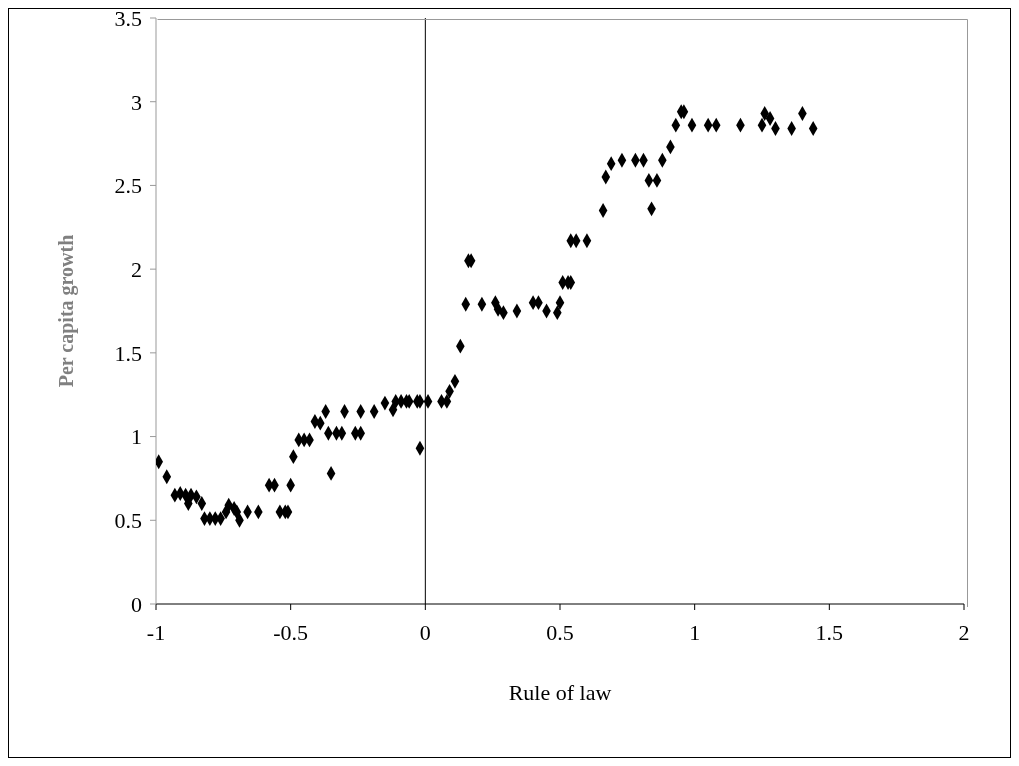 The height and width of the screenshot is (766, 1019). What do you see at coordinates (128, 521) in the screenshot?
I see `y-tick-label: 0.5` at bounding box center [128, 521].